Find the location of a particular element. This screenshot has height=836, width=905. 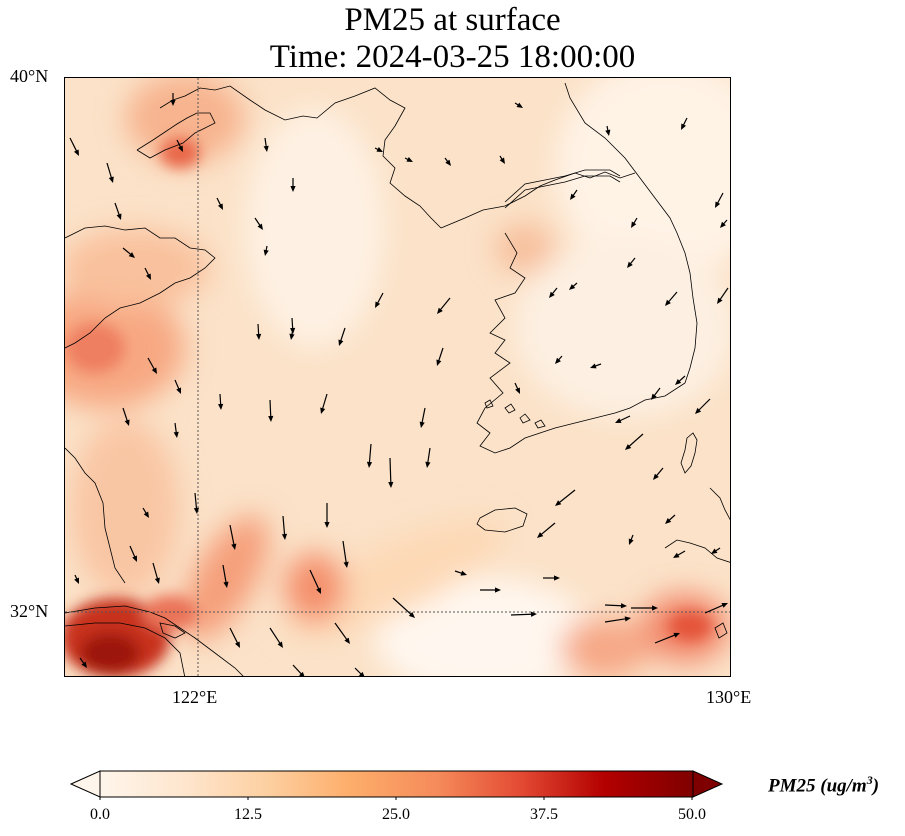

coast-chongming is located at coordinates (172, 630).